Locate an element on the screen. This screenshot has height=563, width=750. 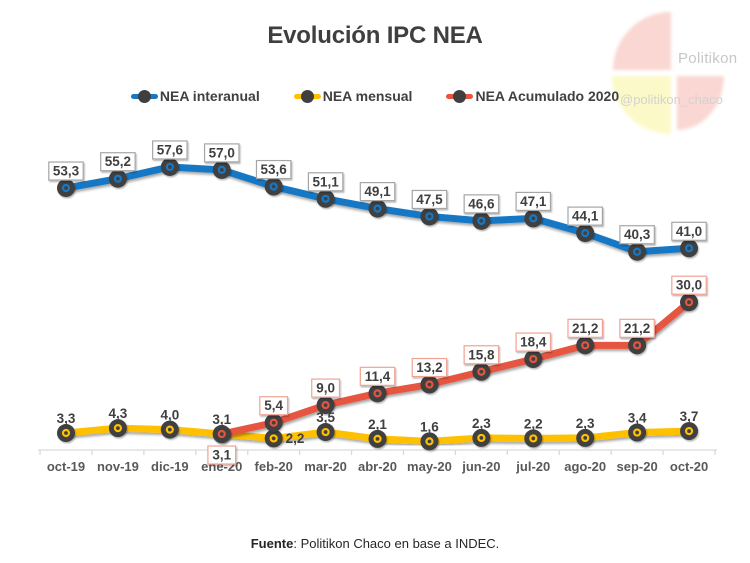
data-label: 57,0 is located at coordinates (222, 152).